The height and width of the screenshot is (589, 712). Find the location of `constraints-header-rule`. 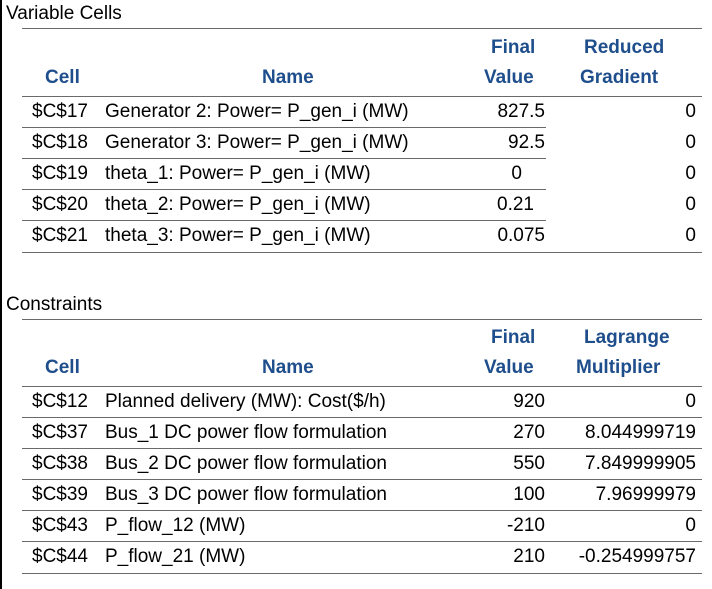

constraints-header-rule is located at coordinates (362, 386).